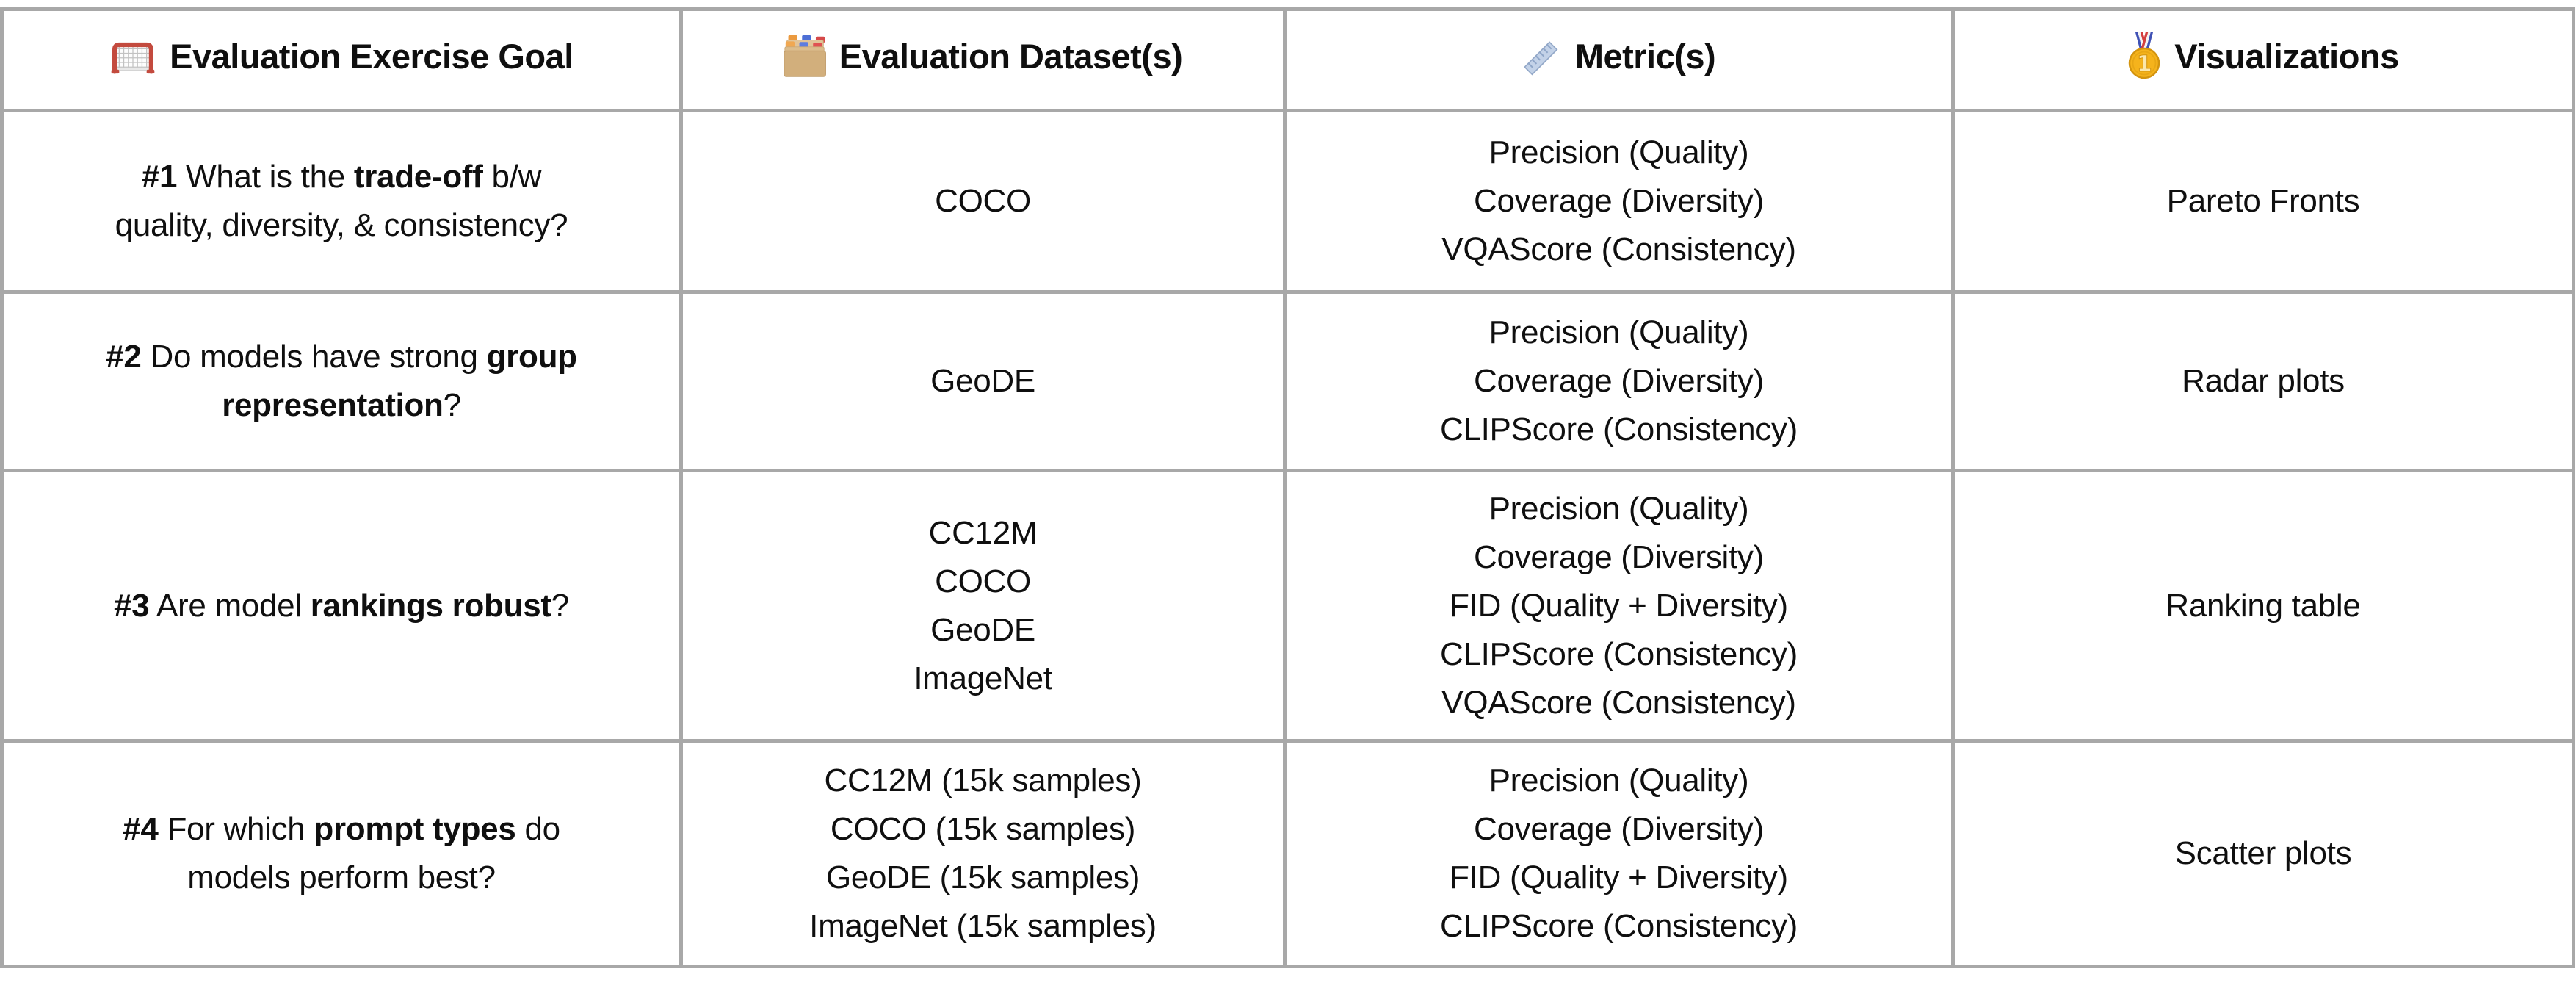 Image resolution: width=2576 pixels, height=1002 pixels. Describe the element at coordinates (314, 357) in the screenshot. I see `goal-text-segment: Do models have strong` at that location.